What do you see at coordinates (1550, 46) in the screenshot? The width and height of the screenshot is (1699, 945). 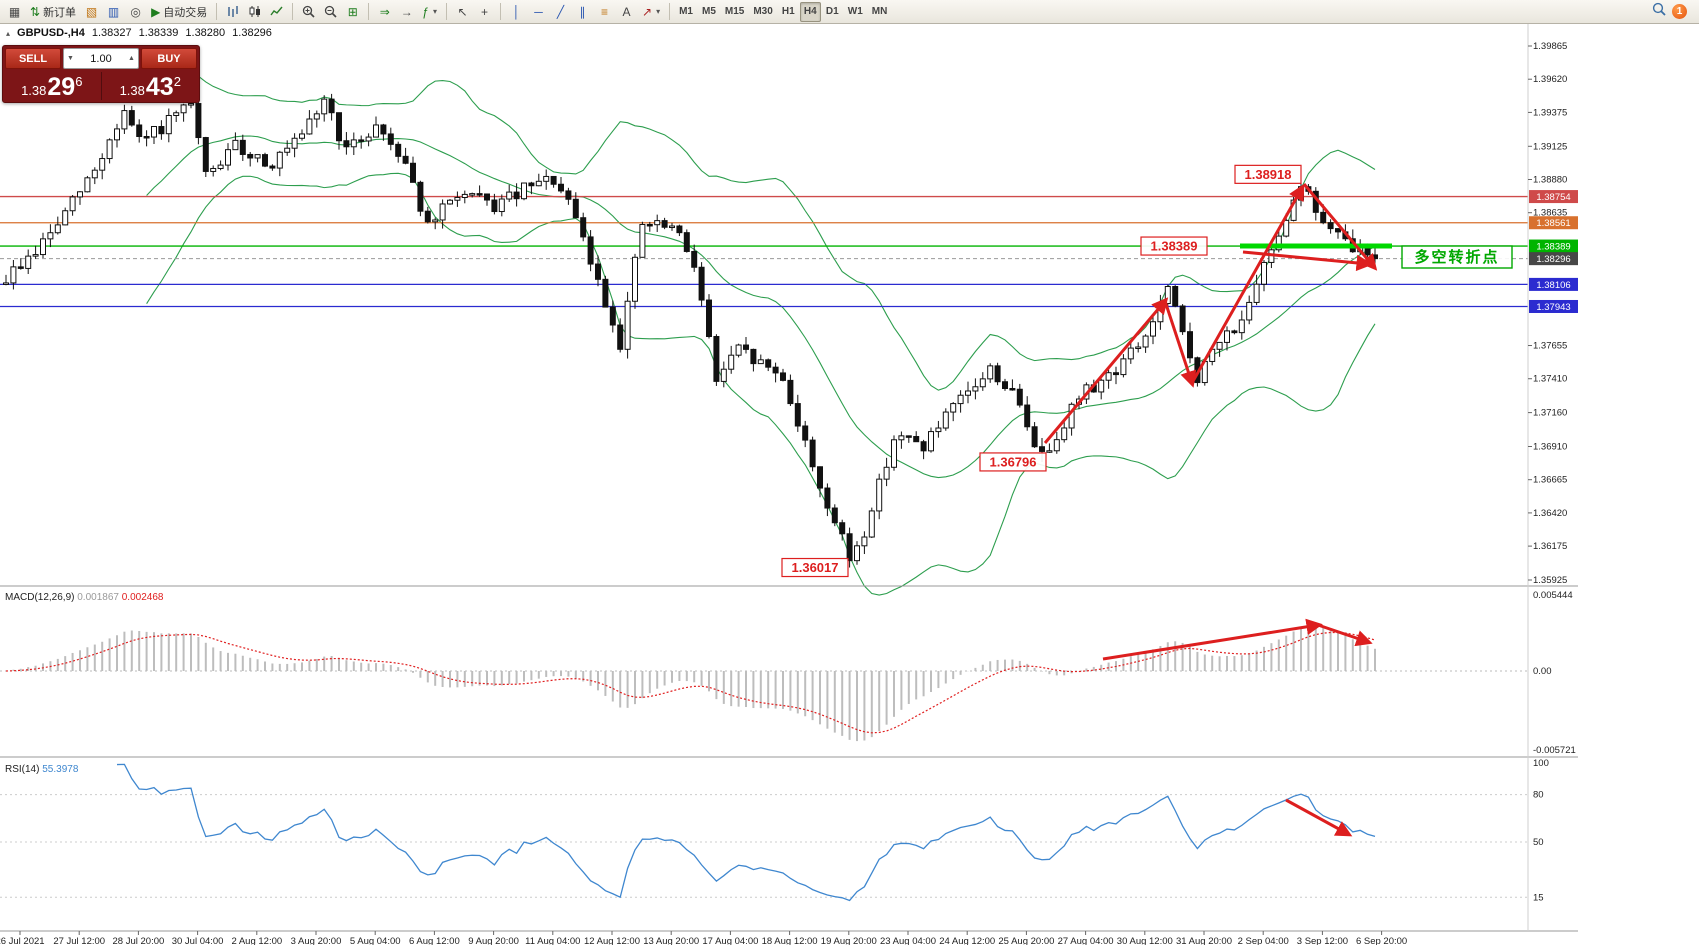 I see `price-tick: 1.39865` at bounding box center [1550, 46].